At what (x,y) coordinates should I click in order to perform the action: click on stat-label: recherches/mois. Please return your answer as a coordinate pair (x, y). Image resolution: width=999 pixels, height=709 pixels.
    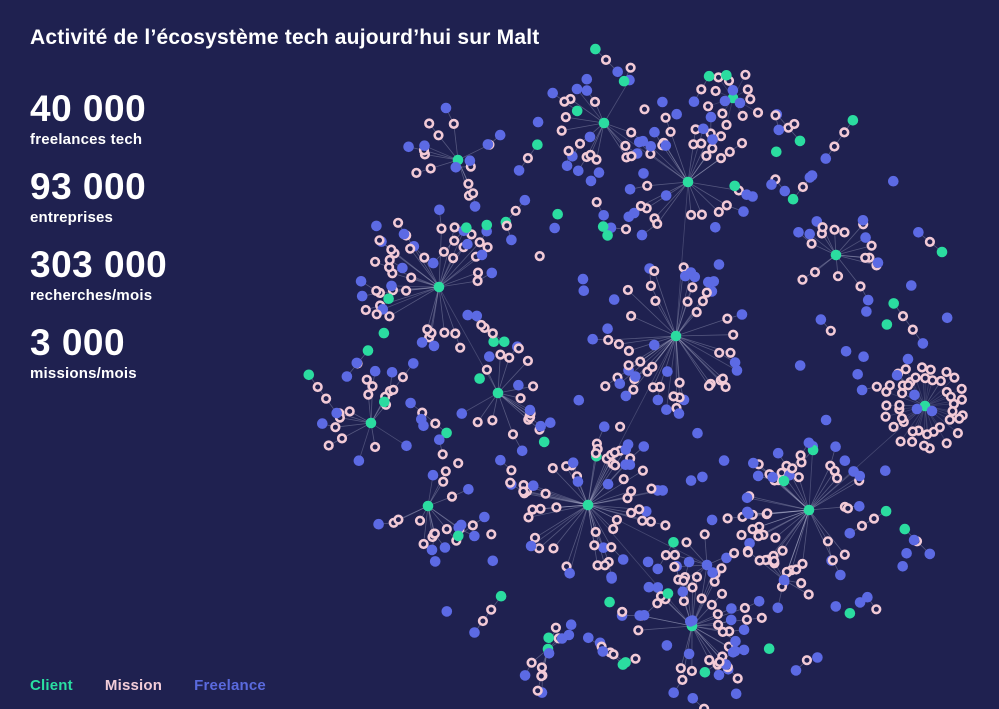
    Looking at the image, I should click on (91, 295).